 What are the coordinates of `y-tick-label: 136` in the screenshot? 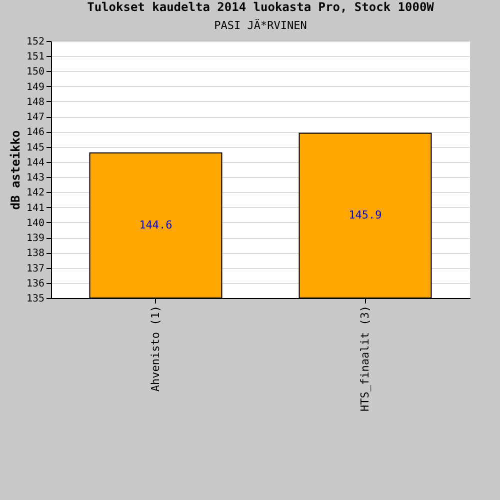 It's located at (35, 284).